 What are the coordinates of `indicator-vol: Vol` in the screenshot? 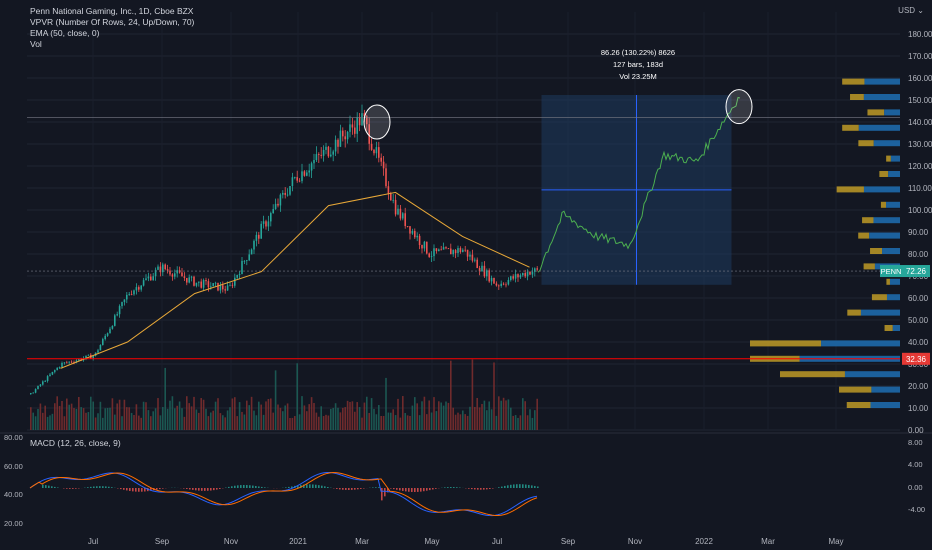 It's located at (36, 44).